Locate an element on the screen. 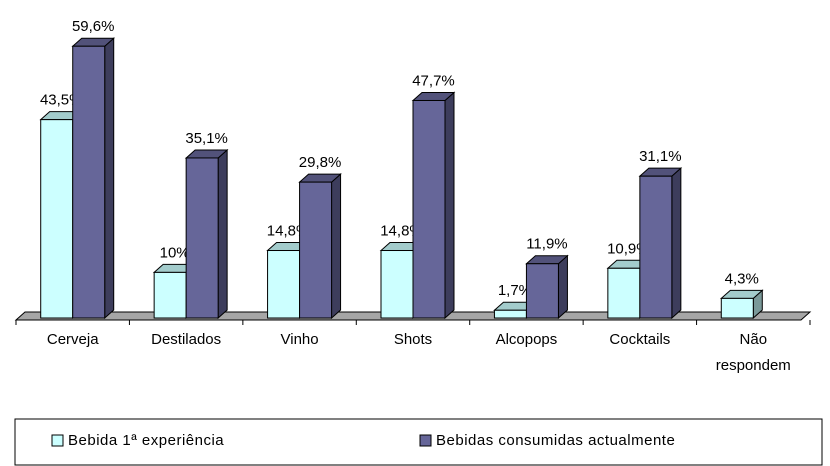 Image resolution: width=830 pixels, height=466 pixels. x-tick-label: Não respondem is located at coordinates (753, 352).